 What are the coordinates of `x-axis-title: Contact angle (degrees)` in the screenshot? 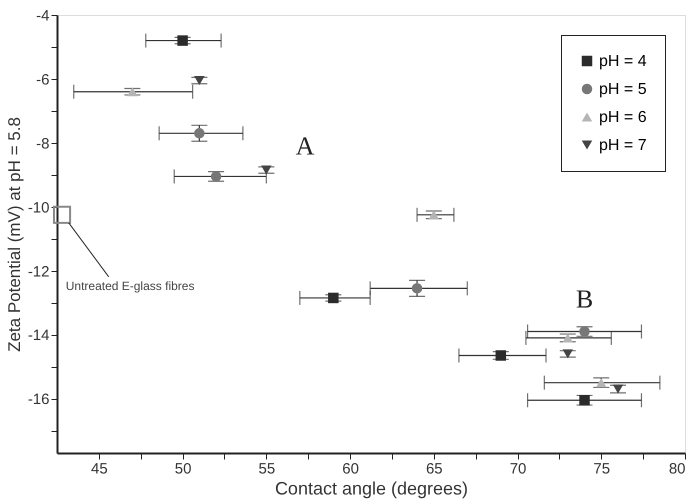 It's located at (371, 488).